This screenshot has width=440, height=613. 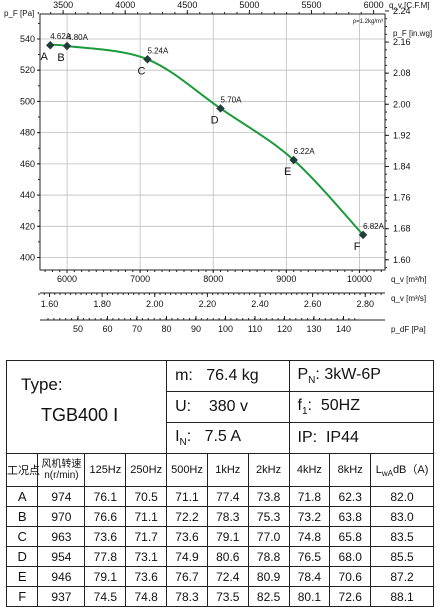 What do you see at coordinates (61, 536) in the screenshot?
I see `row-speed: 963` at bounding box center [61, 536].